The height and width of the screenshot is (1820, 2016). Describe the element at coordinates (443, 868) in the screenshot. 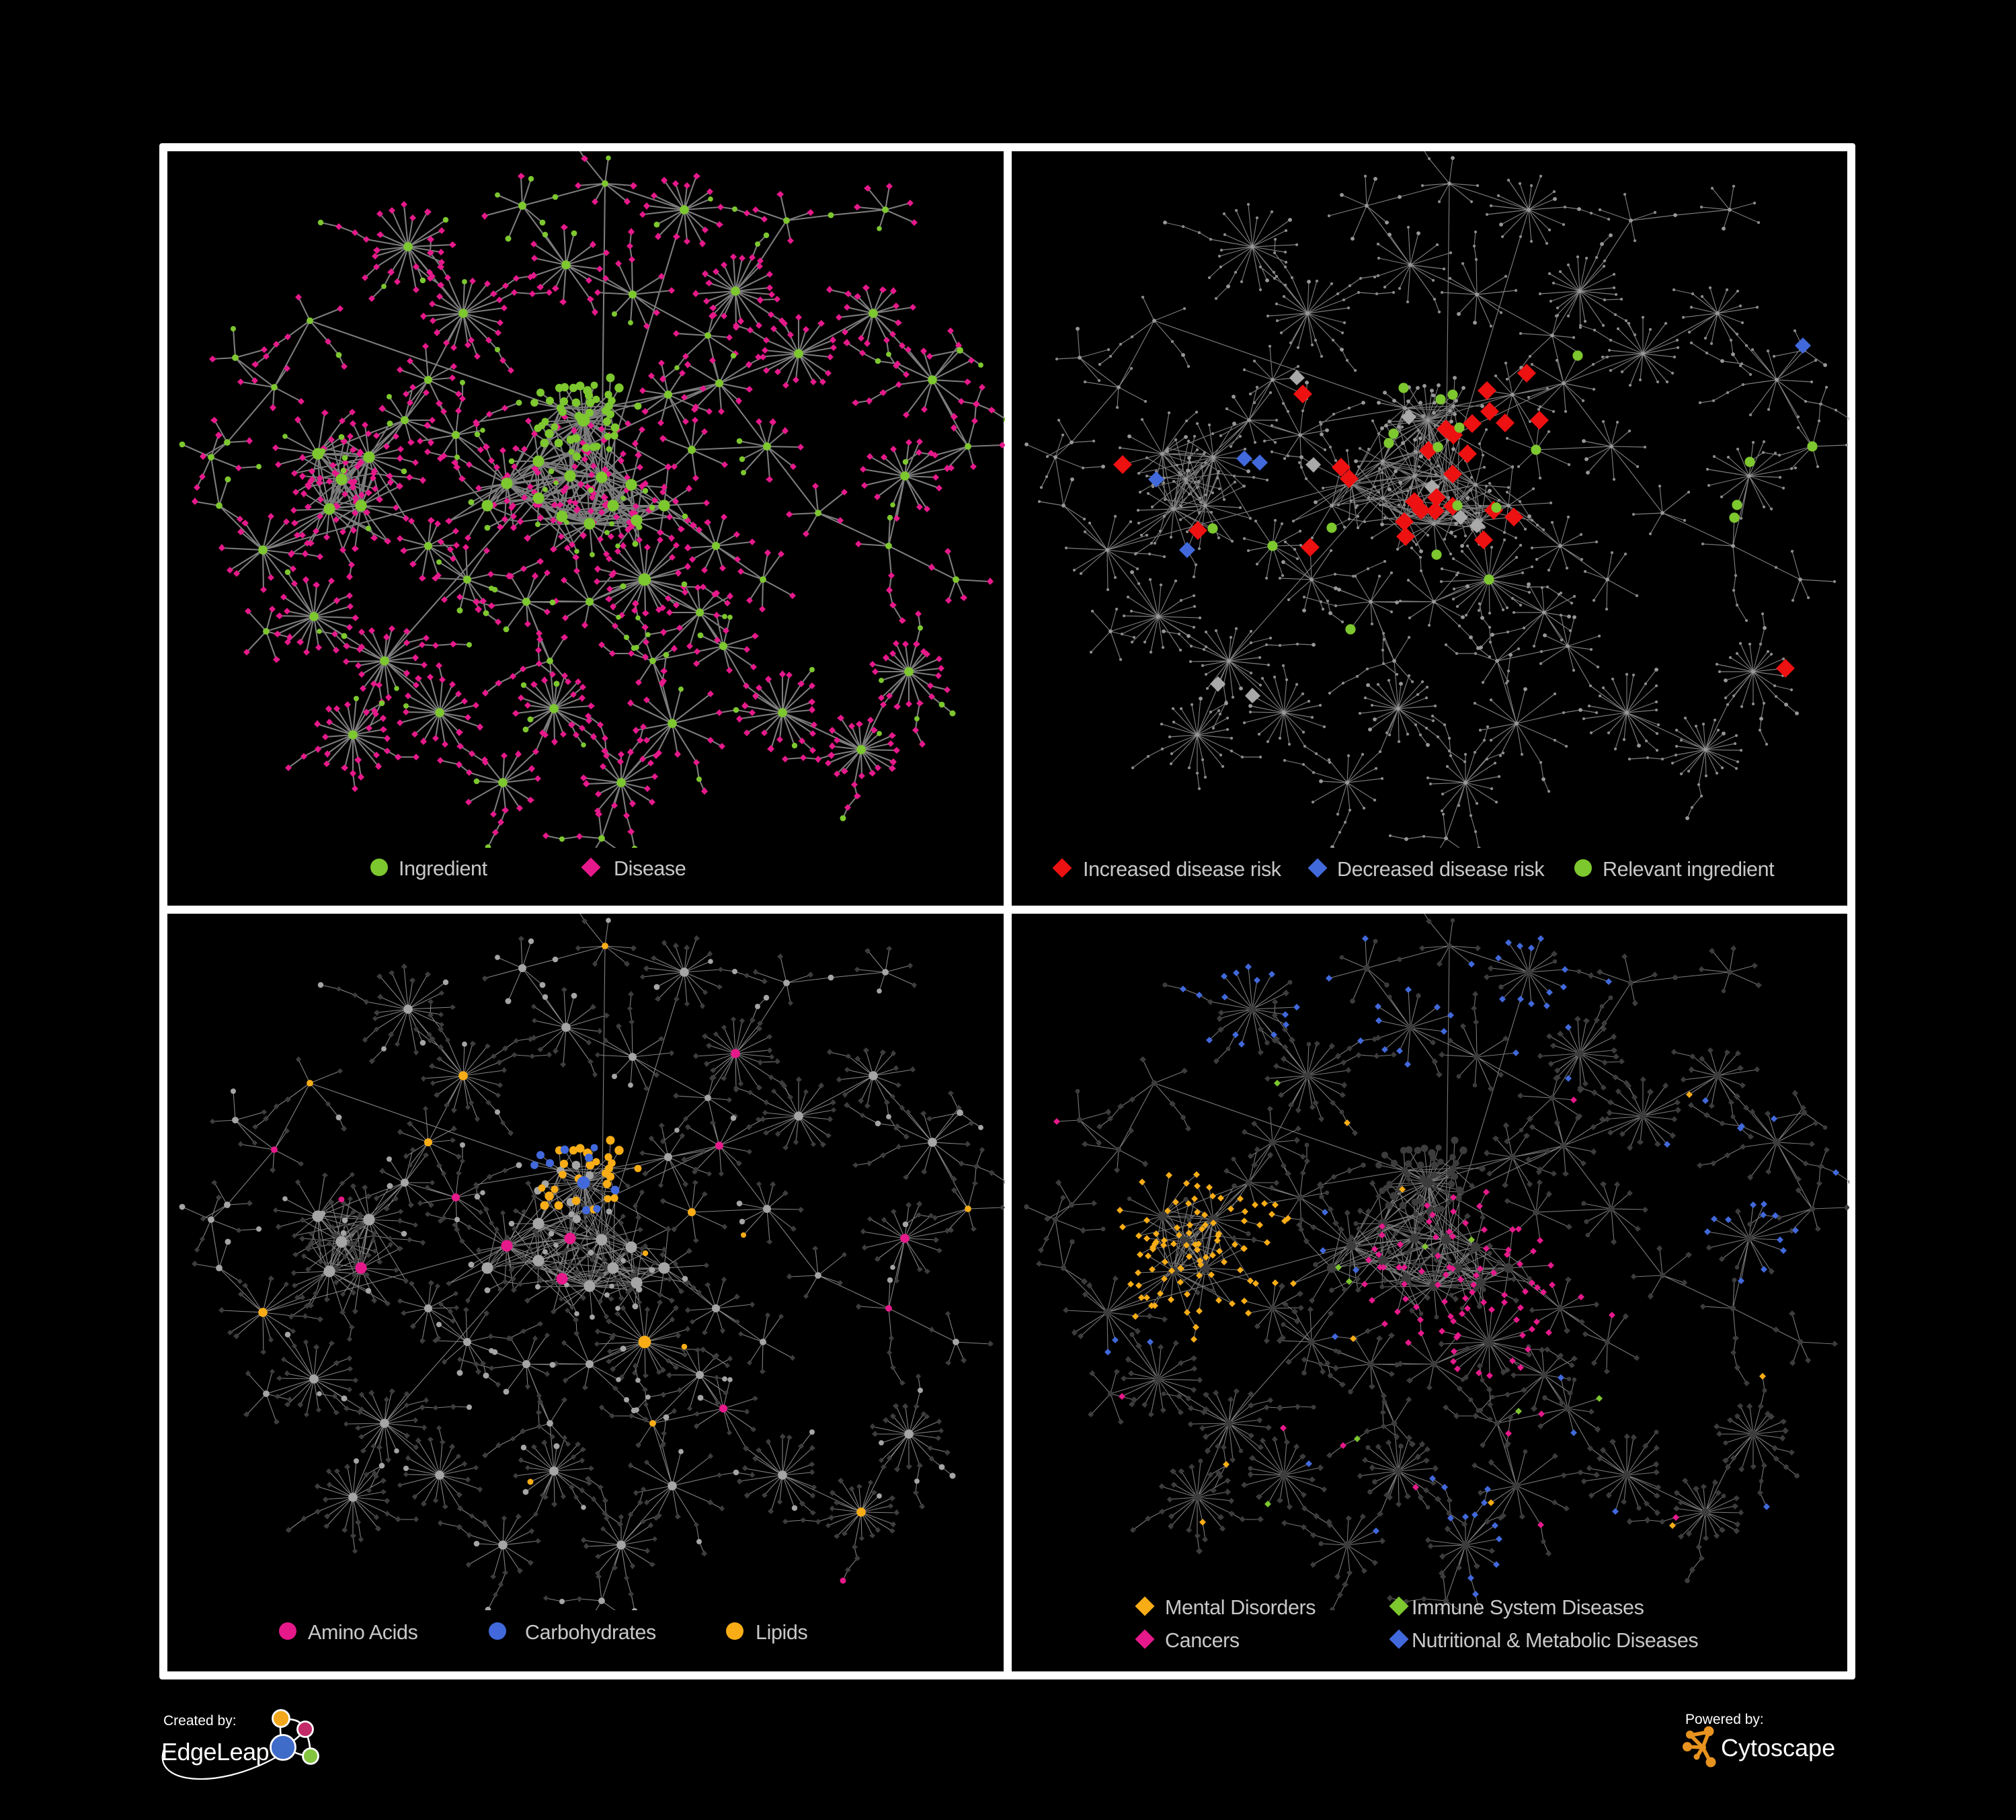

I see `svg-text: Ingredient` at that location.